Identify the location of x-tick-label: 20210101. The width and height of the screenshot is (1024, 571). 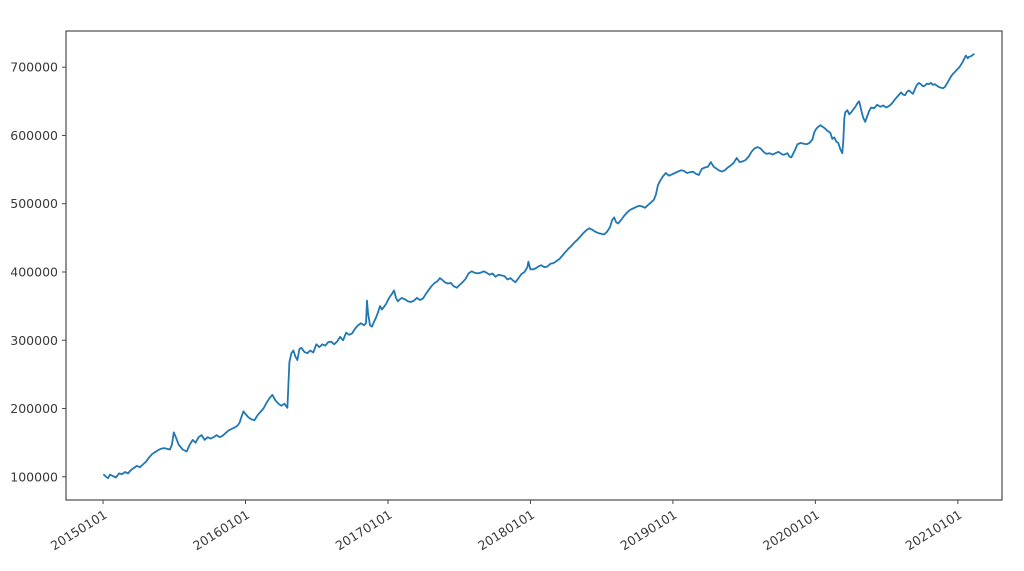
(934, 530).